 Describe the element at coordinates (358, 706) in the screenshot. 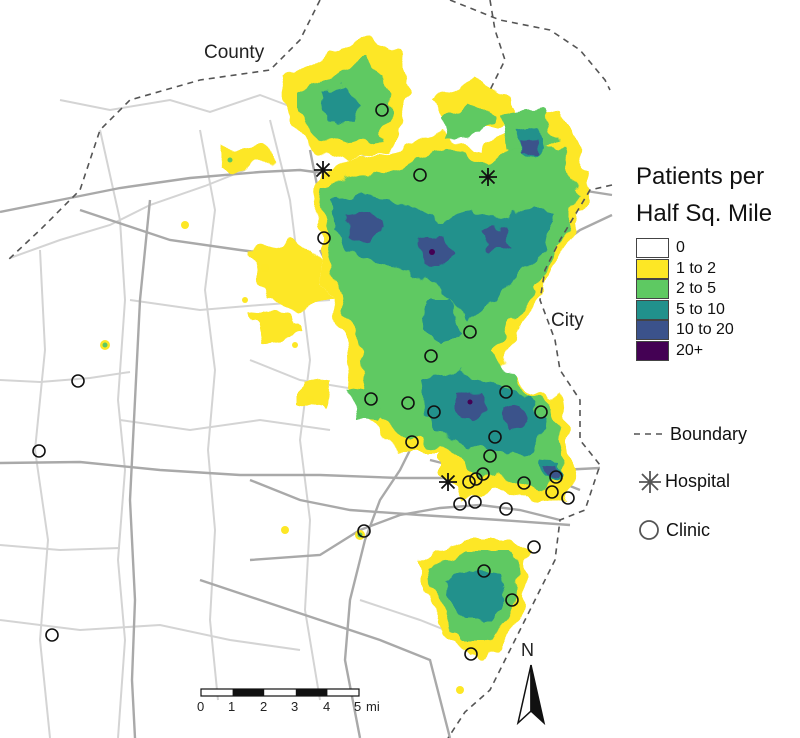

I see `scale-tick-label: 5` at that location.